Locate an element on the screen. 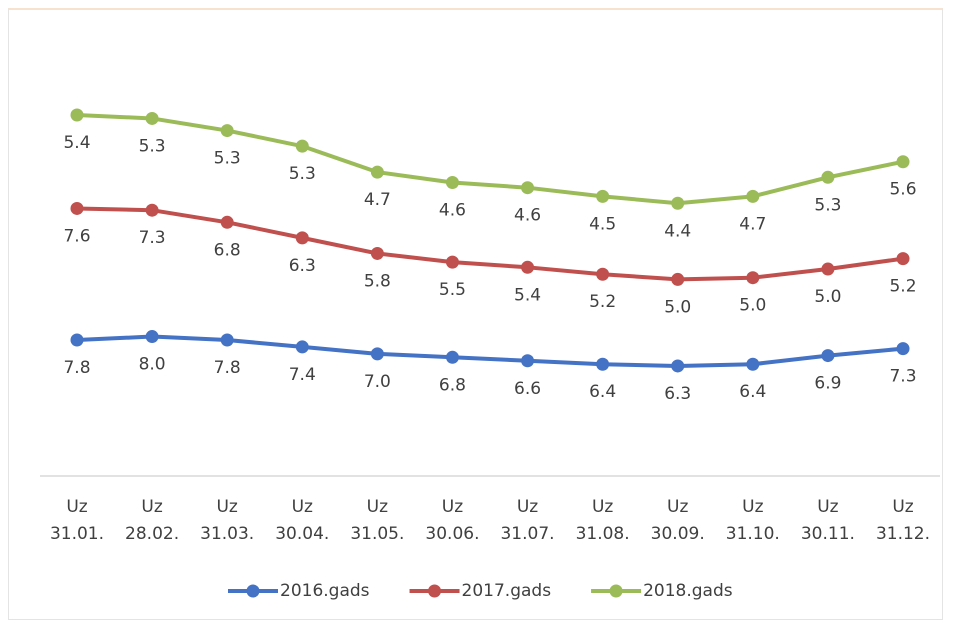 The width and height of the screenshot is (953, 630). x-tick-label: Uz 31.05. is located at coordinates (377, 520).